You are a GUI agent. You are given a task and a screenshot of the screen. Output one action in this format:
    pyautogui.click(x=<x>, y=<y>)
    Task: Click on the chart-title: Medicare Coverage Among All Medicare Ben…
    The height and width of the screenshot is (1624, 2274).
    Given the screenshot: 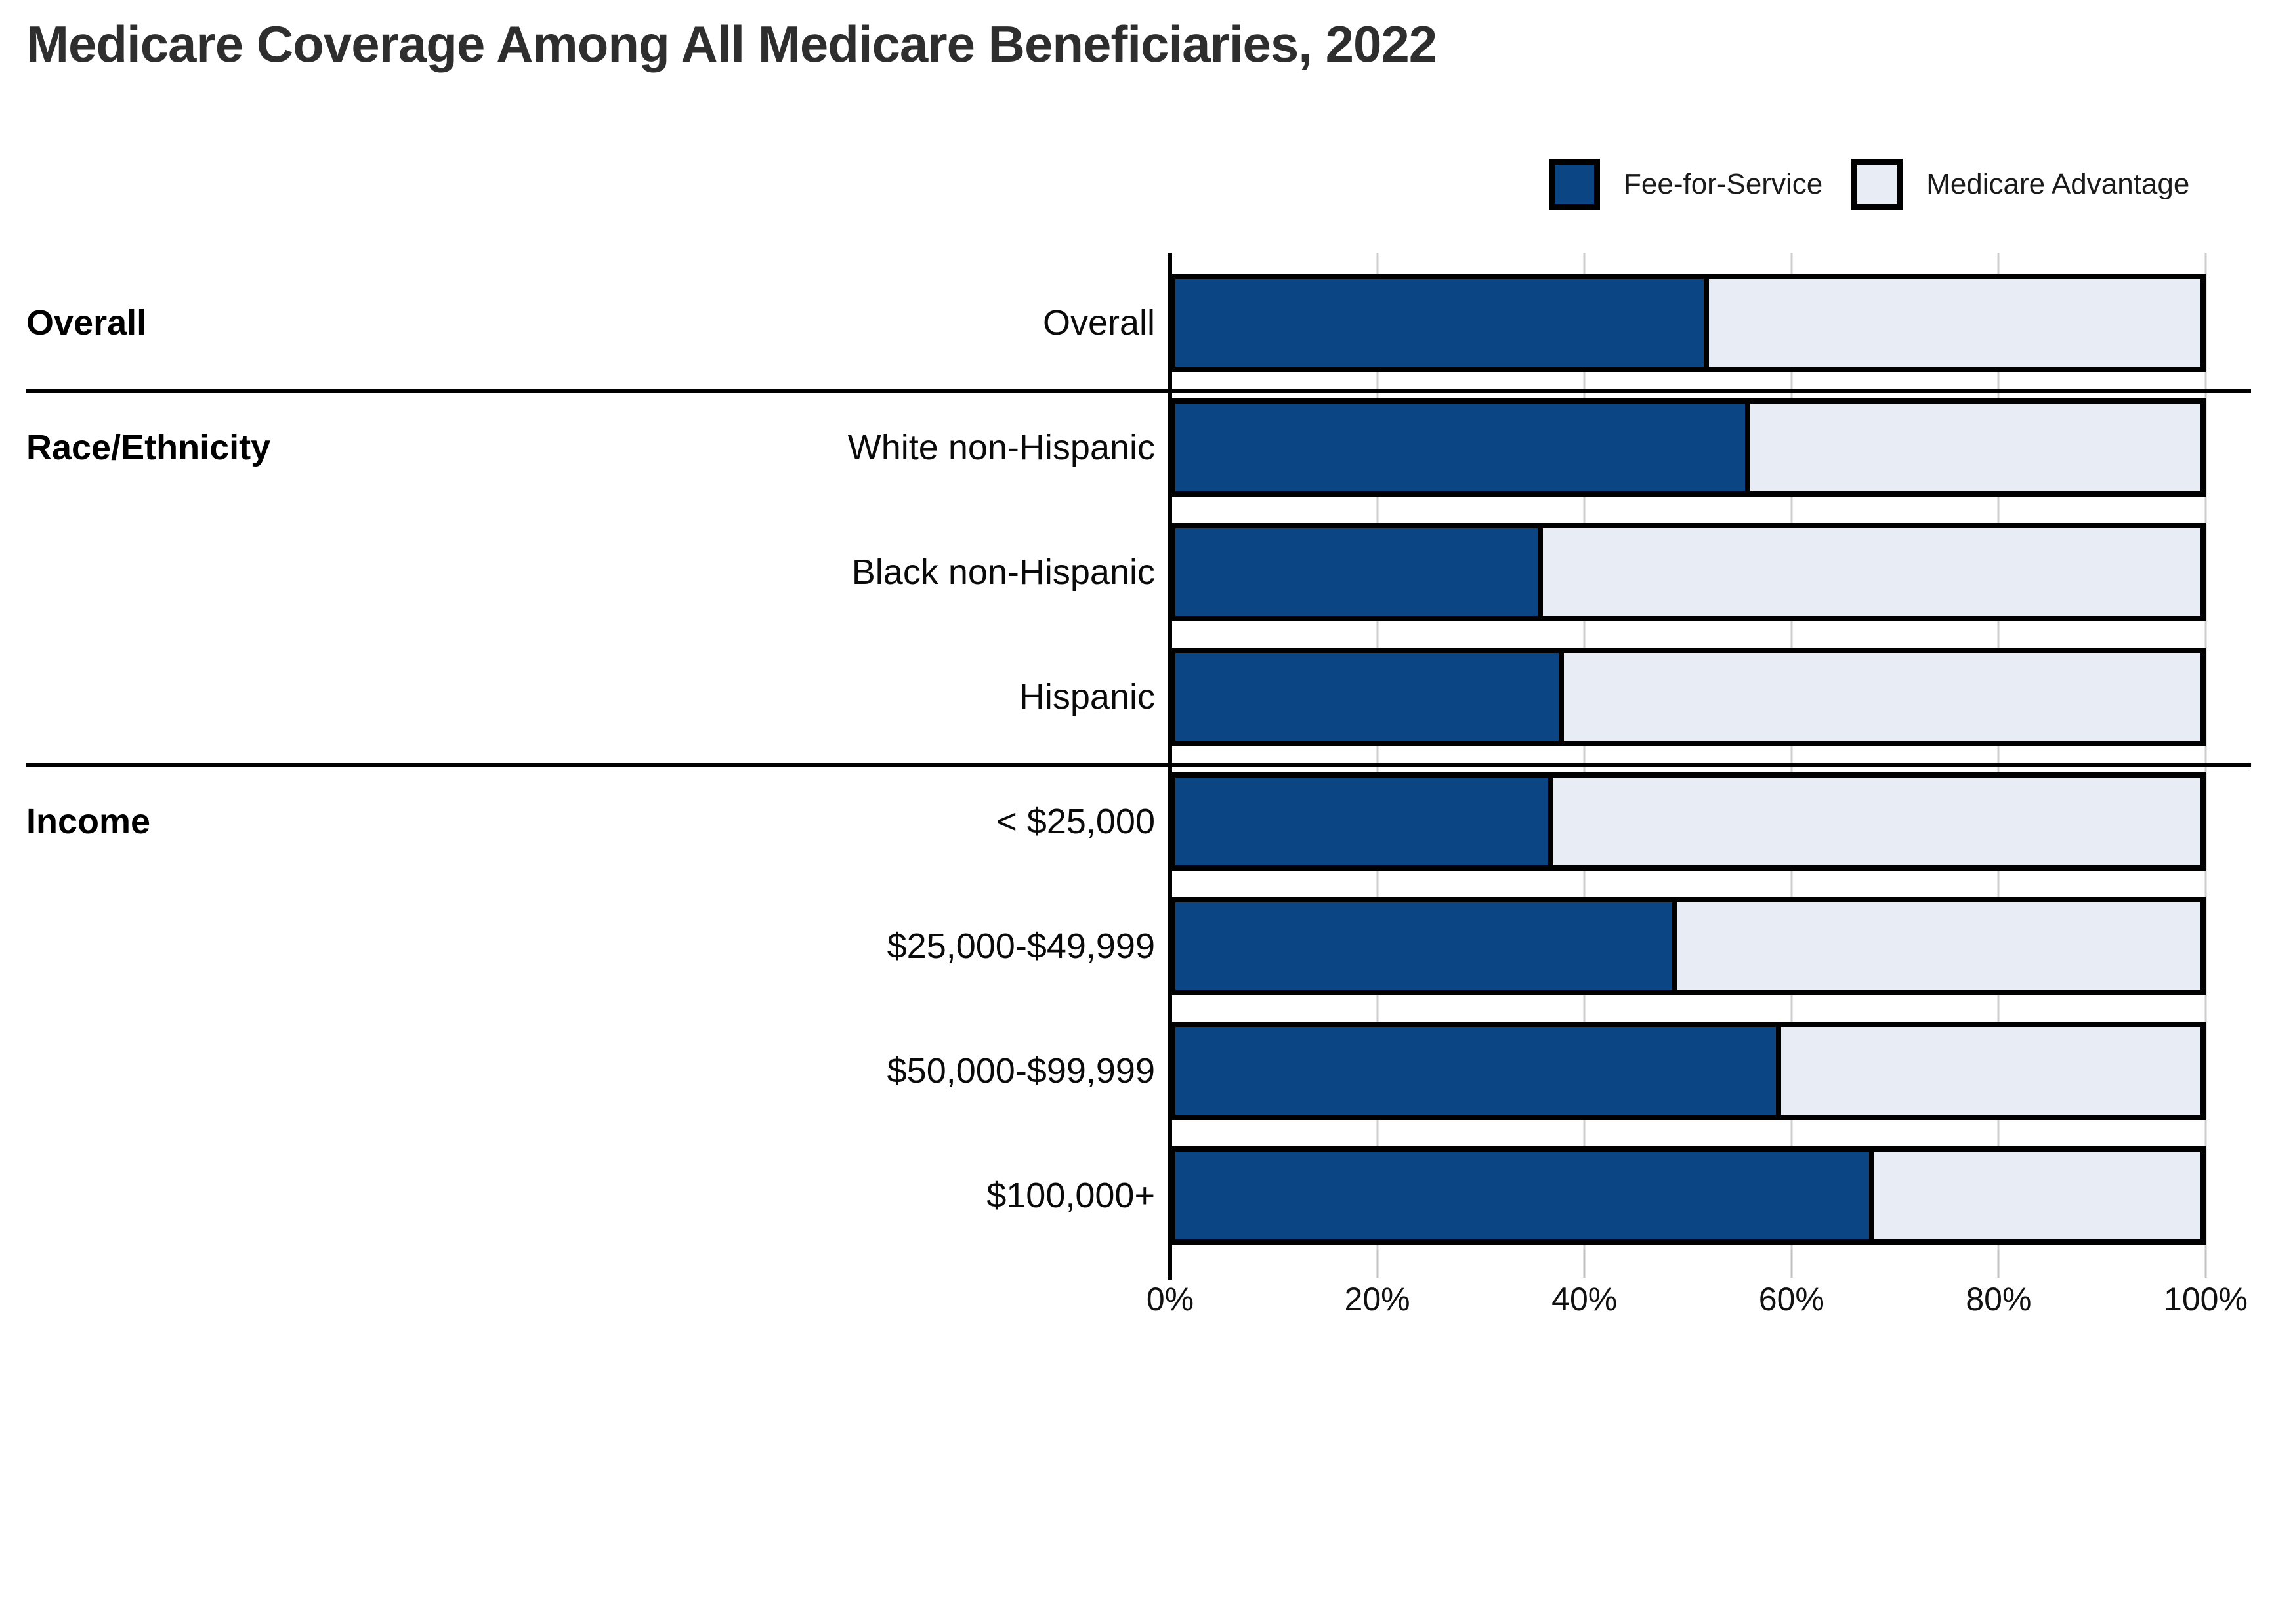 What is the action you would take?
    pyautogui.click(x=731, y=44)
    